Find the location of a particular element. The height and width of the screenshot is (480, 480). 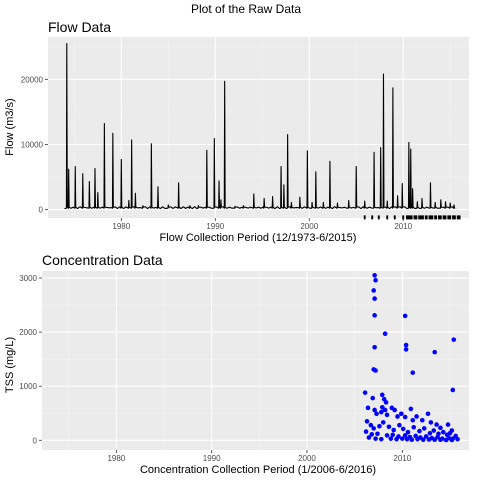

figure-title: Plot of the Raw Data is located at coordinates (246, 9).